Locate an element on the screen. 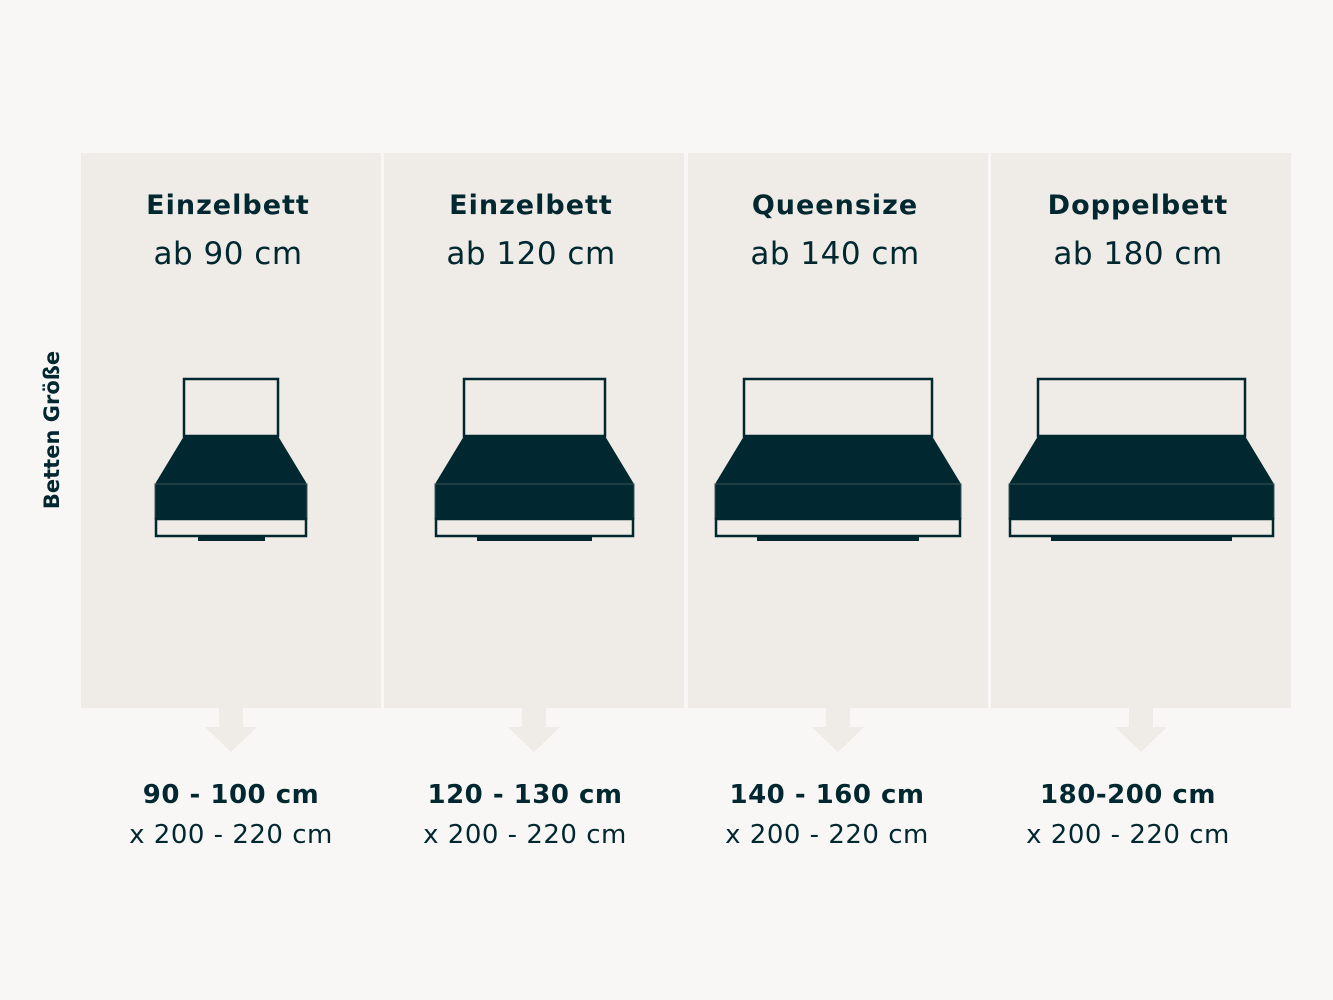 This screenshot has width=1333, height=1000. bed-title: Queensize is located at coordinates (835, 205).